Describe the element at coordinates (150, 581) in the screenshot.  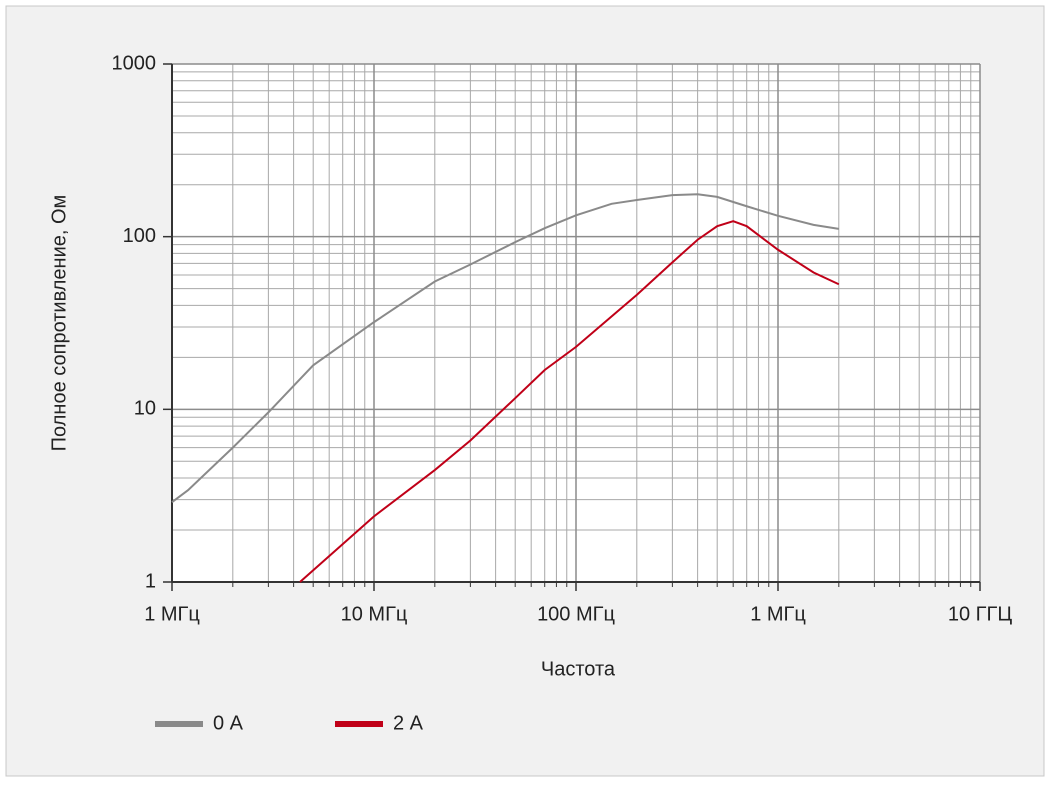
I see `y-tick-label: 1` at that location.